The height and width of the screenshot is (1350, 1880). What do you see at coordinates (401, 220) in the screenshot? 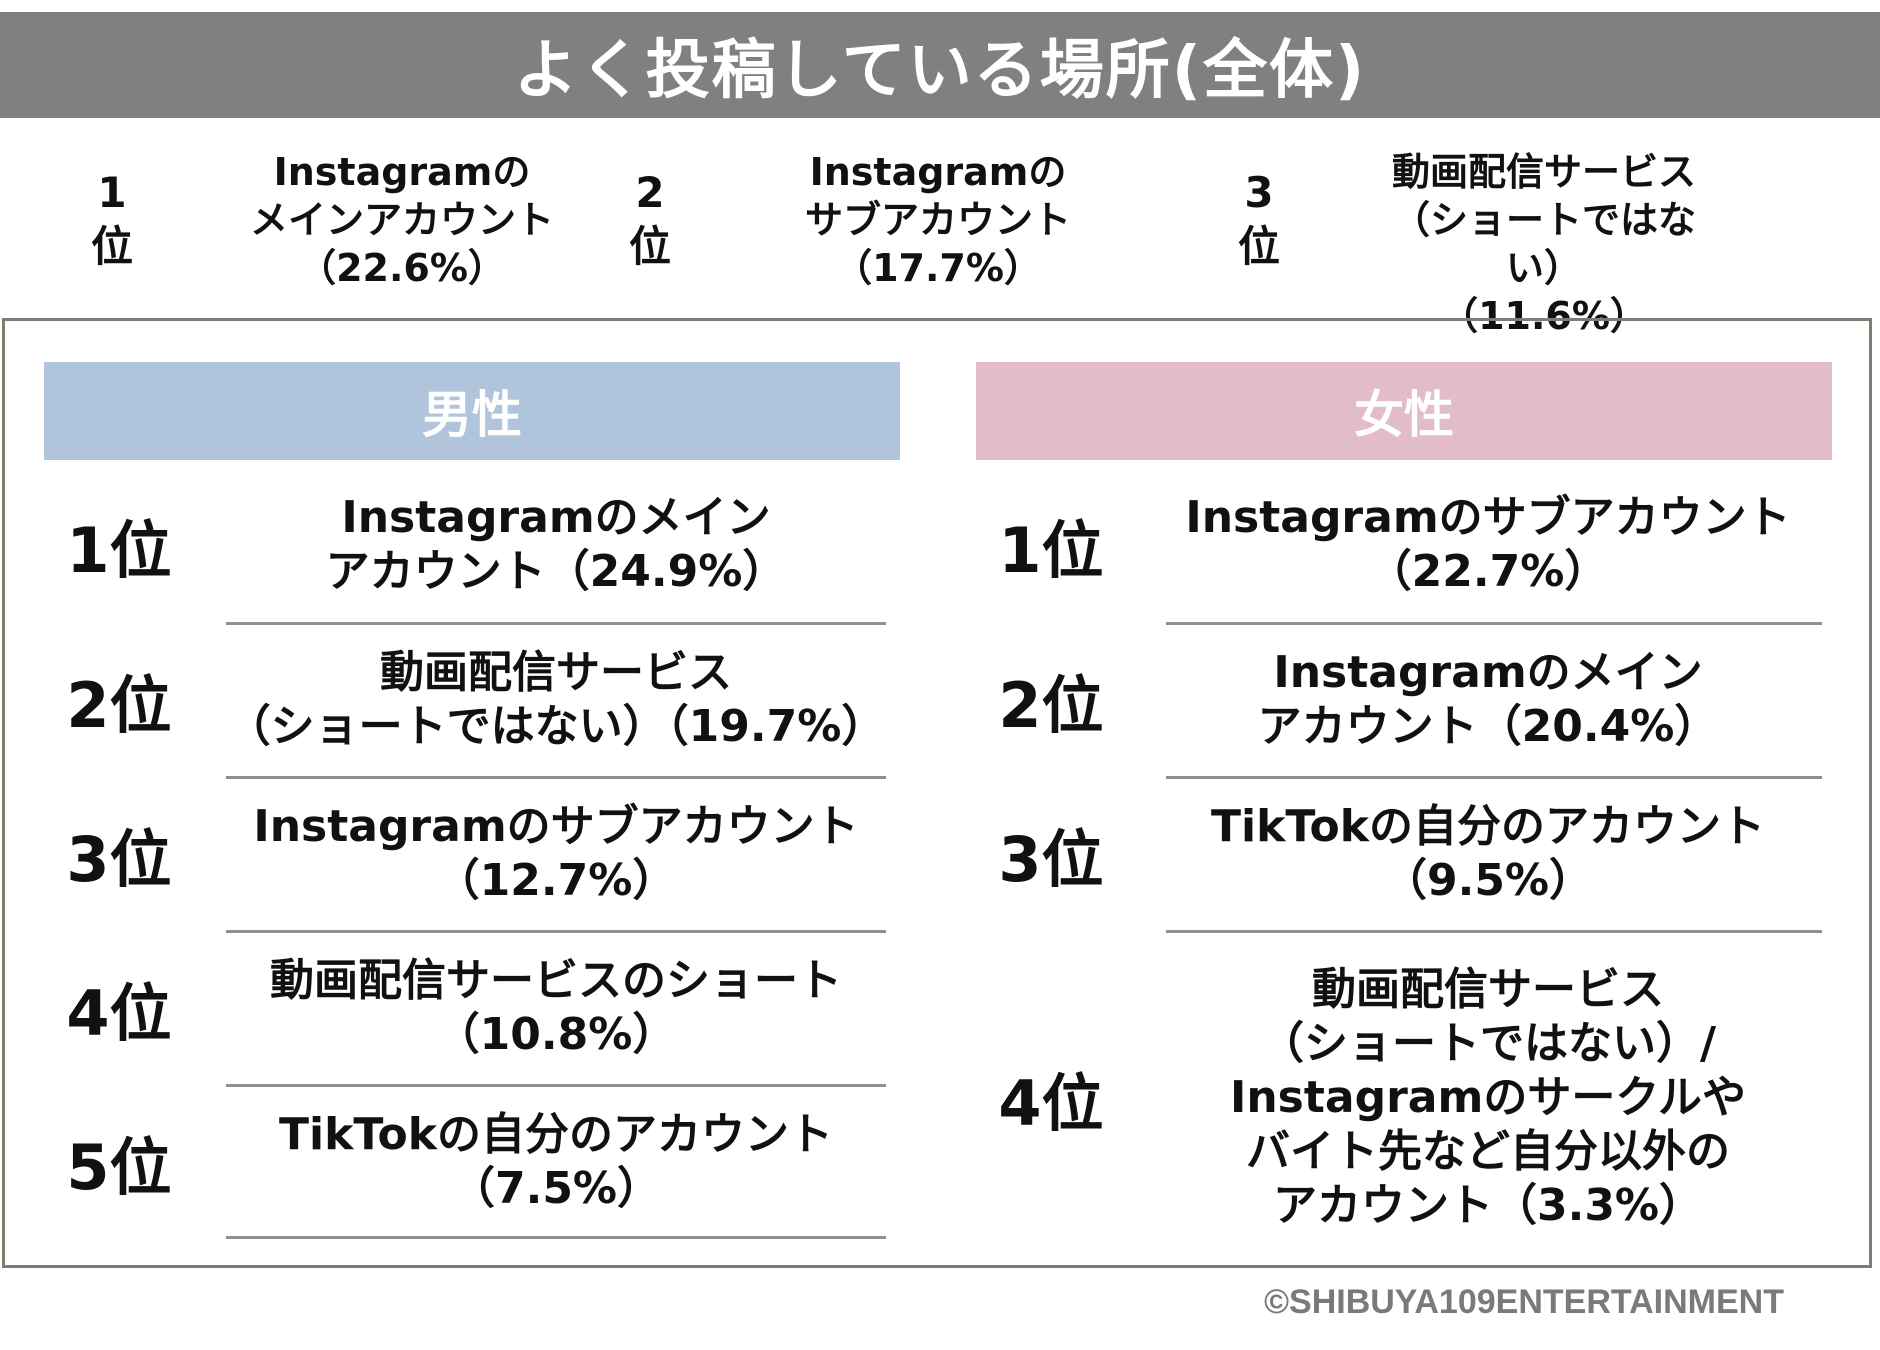
I see `overall-item-1: Instagramの メインアカウント （22.6%）` at bounding box center [401, 220].